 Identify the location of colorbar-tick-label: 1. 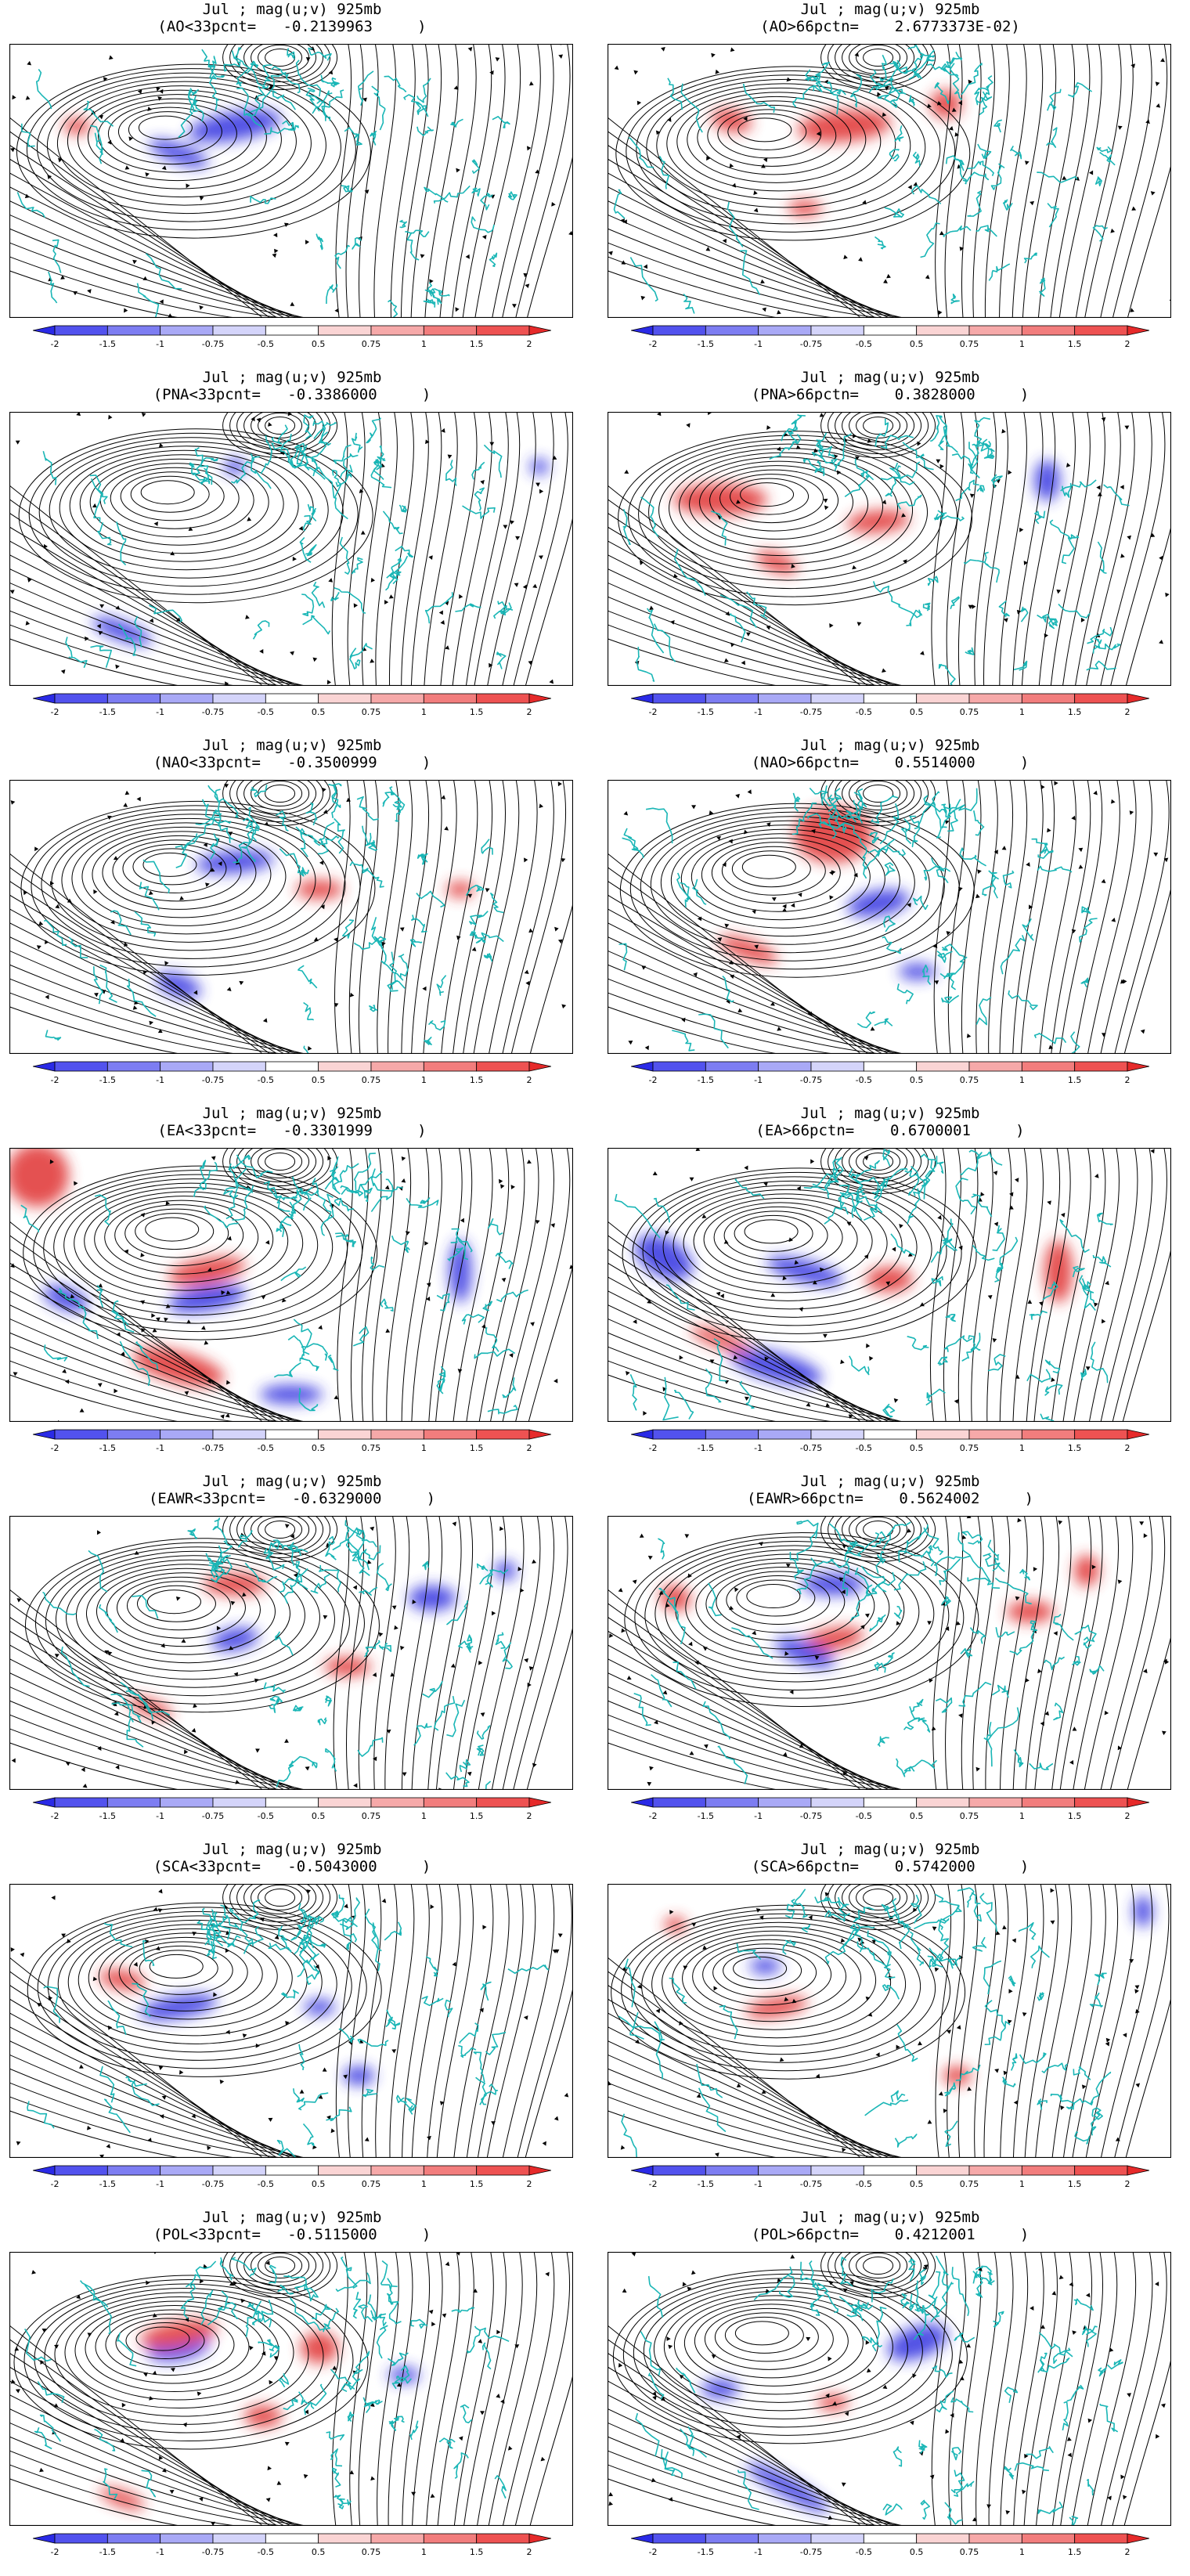
(424, 2552).